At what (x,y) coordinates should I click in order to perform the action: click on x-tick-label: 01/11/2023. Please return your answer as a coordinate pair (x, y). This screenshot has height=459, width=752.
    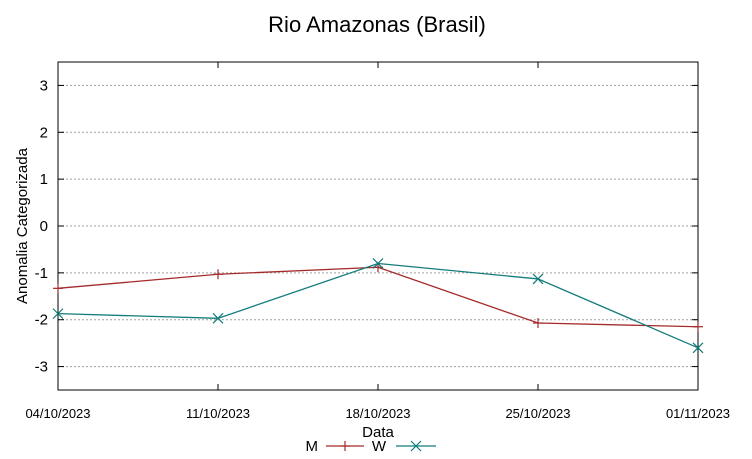
    Looking at the image, I should click on (698, 413).